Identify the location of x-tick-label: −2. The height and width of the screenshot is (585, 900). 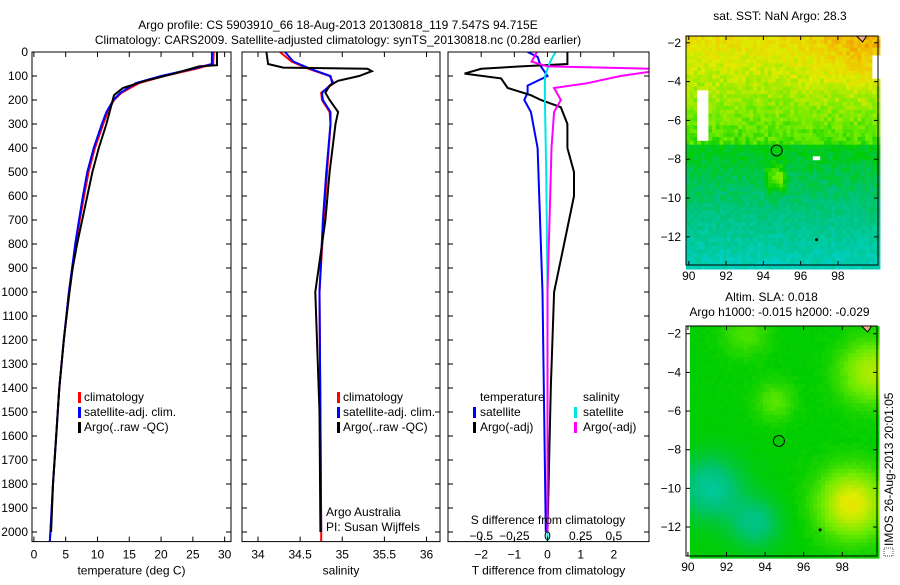
(481, 555).